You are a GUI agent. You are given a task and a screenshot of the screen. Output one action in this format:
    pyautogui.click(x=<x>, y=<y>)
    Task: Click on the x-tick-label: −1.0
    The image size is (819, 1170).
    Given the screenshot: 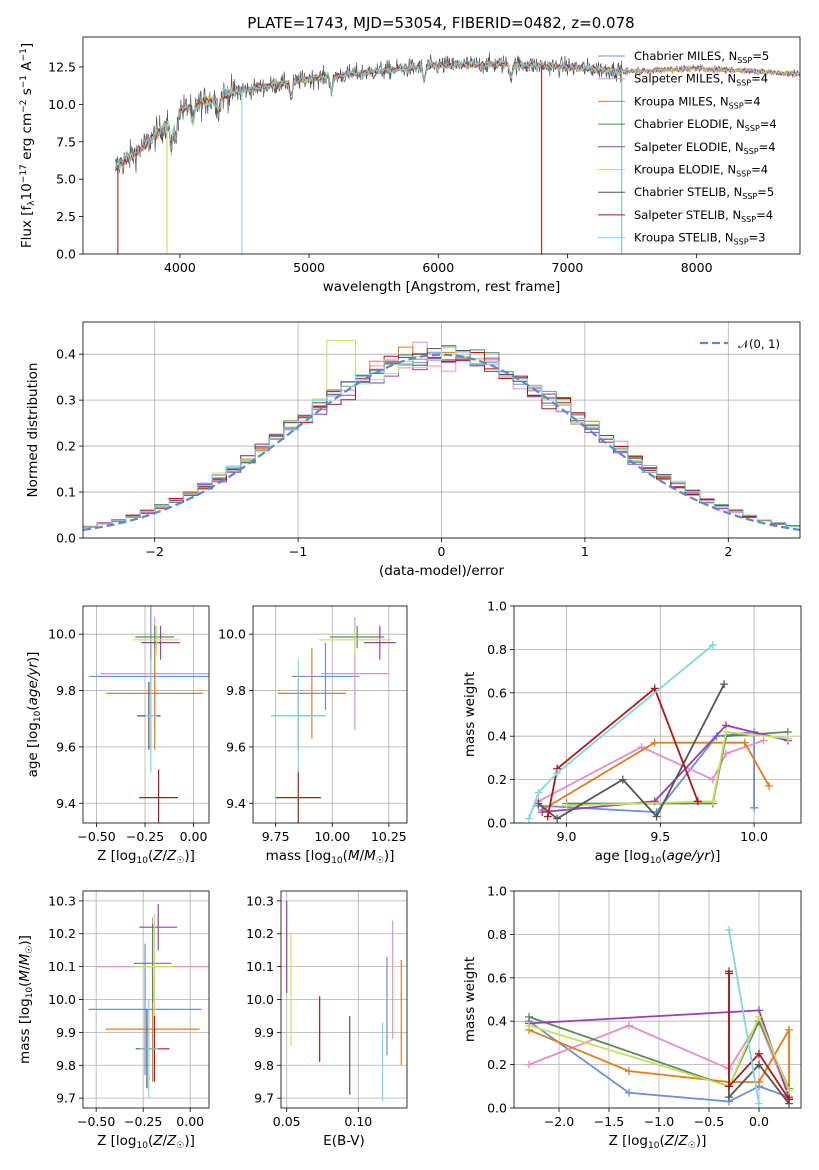 What is the action you would take?
    pyautogui.click(x=659, y=1121)
    